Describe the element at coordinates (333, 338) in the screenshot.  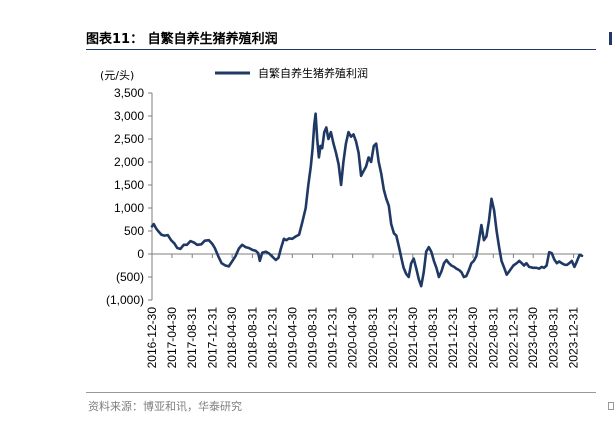
I see `x-tick-label: 2019-12-31` at that location.